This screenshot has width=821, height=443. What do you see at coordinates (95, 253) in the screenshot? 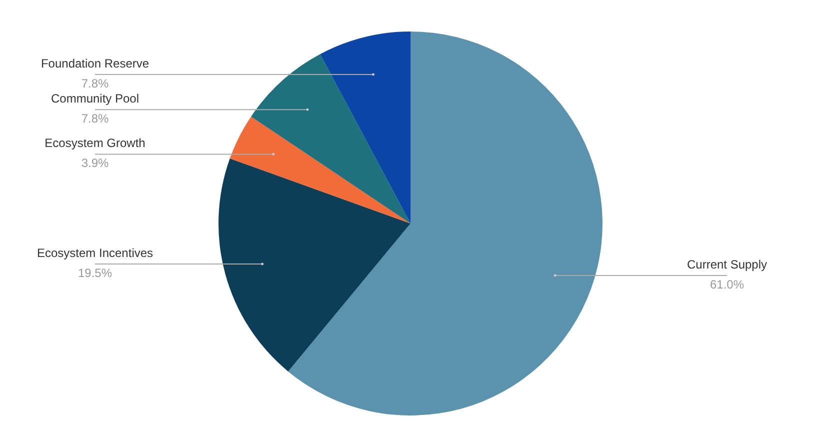
I see `slice-label: Ecosystem Incentives` at bounding box center [95, 253].